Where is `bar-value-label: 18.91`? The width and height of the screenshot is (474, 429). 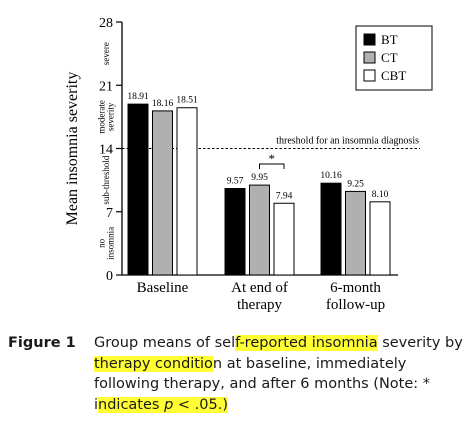 bar-value-label: 18.91 is located at coordinates (138, 97).